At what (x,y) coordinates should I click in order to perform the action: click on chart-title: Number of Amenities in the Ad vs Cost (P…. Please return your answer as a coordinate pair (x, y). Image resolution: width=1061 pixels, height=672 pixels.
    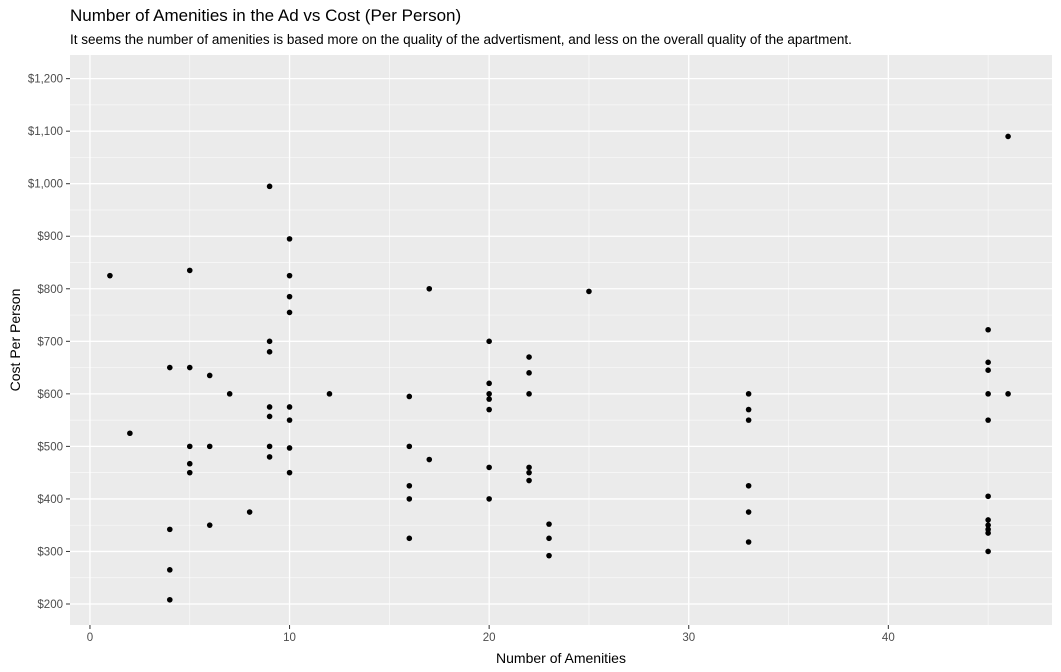
    Looking at the image, I should click on (266, 15).